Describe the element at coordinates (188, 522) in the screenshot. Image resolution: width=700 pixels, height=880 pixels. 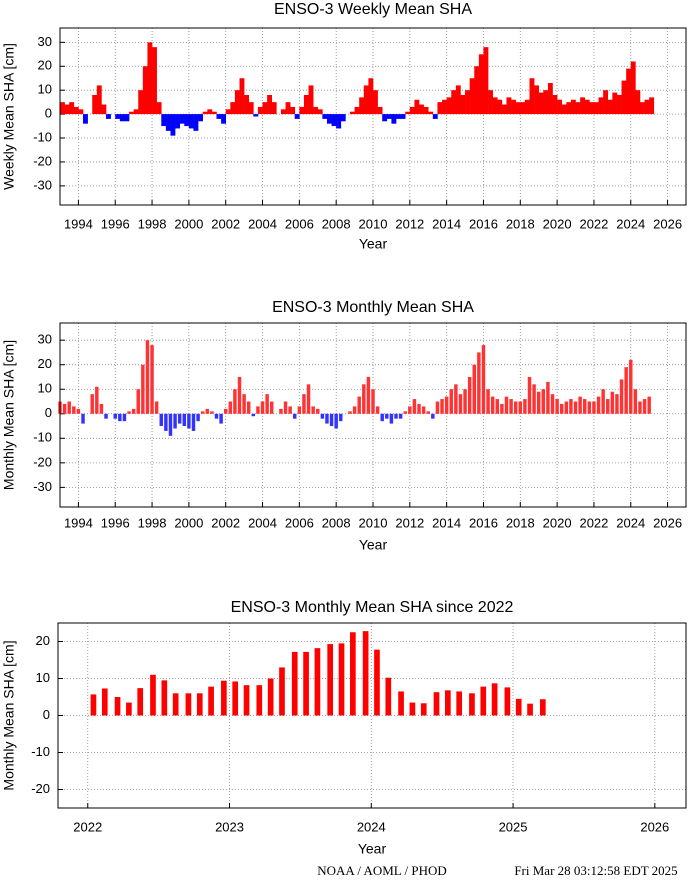
I see `x-tick-label: 2000` at that location.